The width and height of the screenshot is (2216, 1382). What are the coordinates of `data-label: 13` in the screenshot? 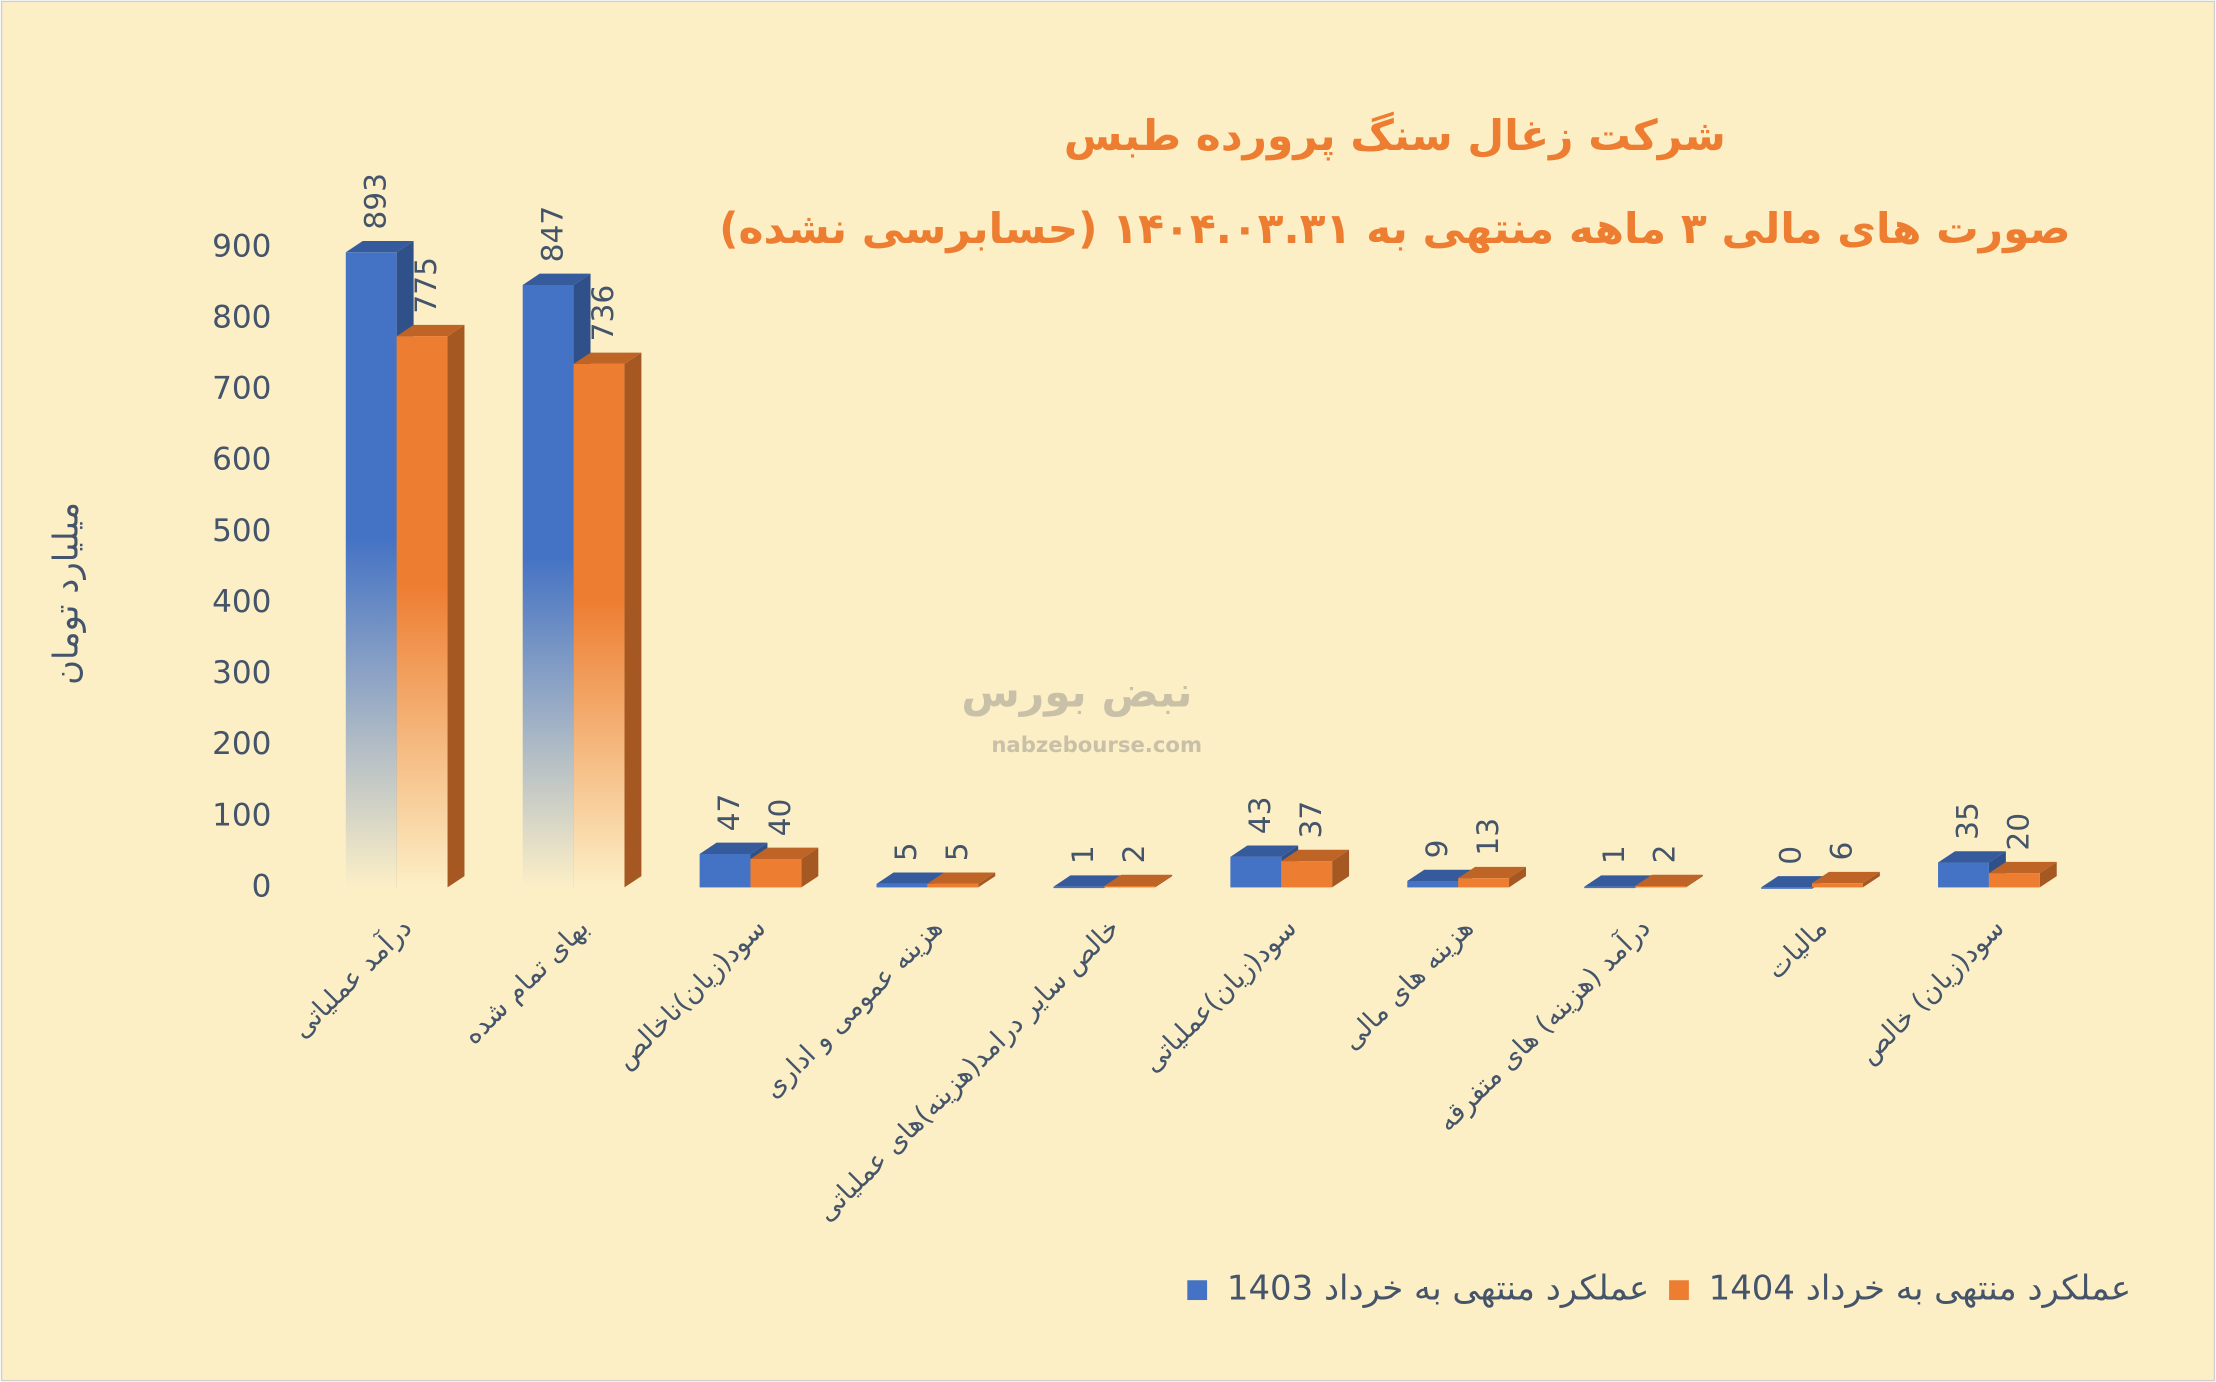 It's located at (1487, 837).